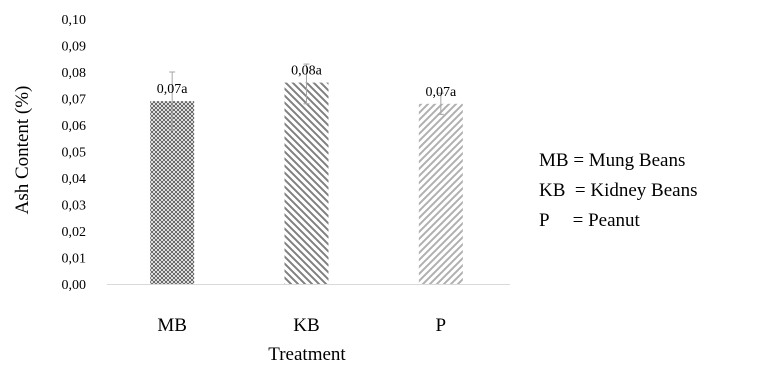 This screenshot has width=774, height=367. What do you see at coordinates (307, 354) in the screenshot?
I see `x-axis-title: Treatment` at bounding box center [307, 354].